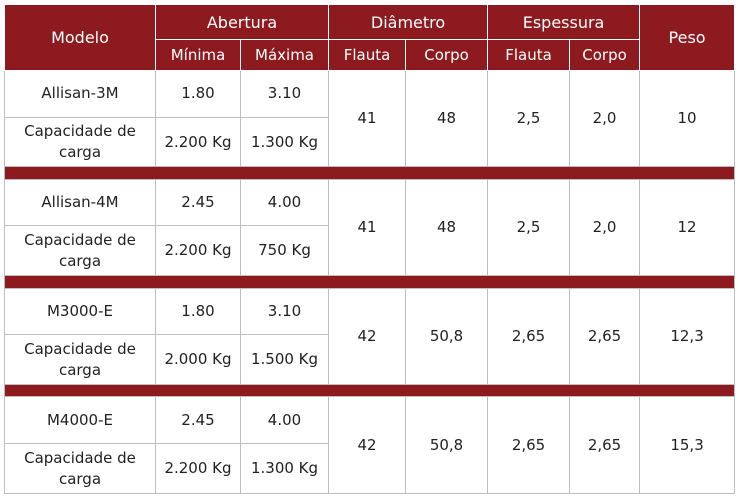 The image size is (738, 498). What do you see at coordinates (80, 94) in the screenshot?
I see `model-name: Allisan-3M` at bounding box center [80, 94].